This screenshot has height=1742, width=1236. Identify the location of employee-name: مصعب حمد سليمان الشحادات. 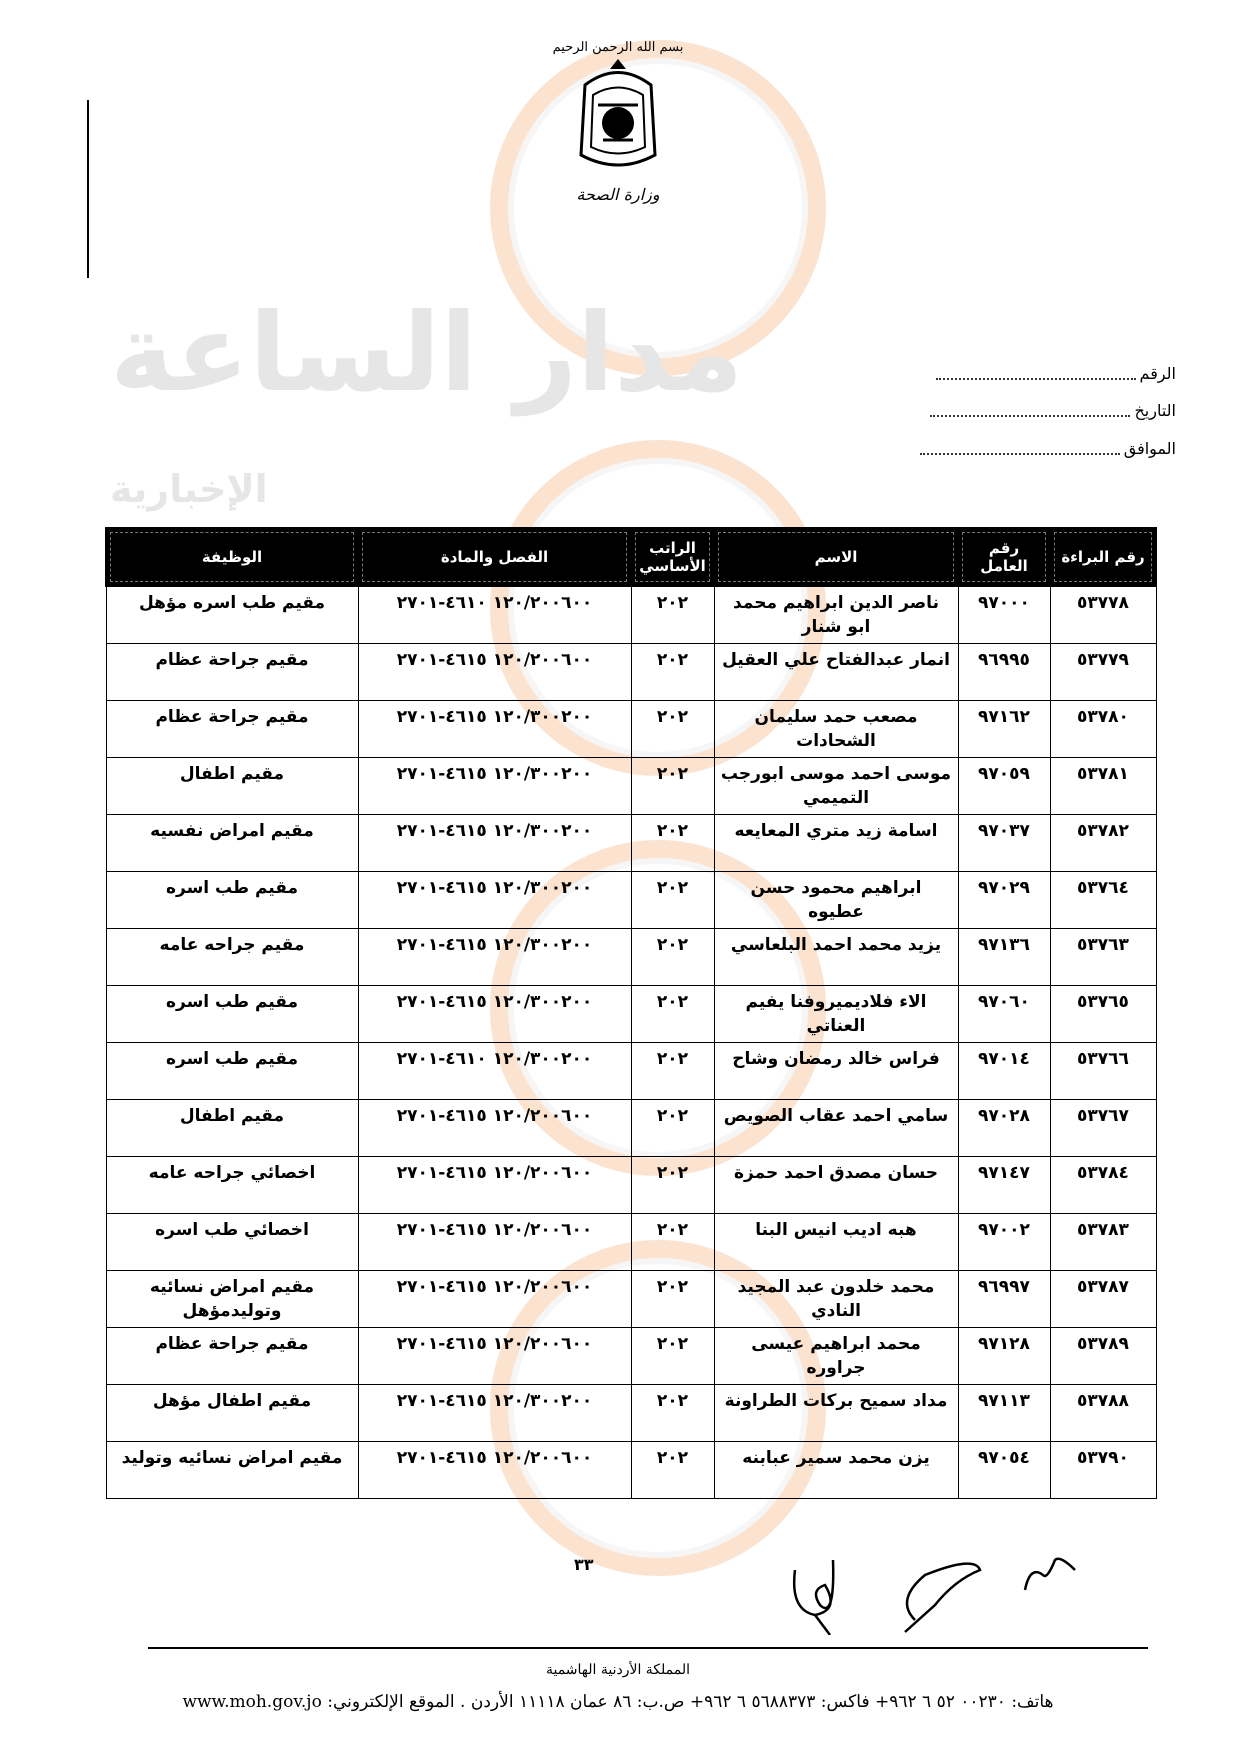
(836, 729).